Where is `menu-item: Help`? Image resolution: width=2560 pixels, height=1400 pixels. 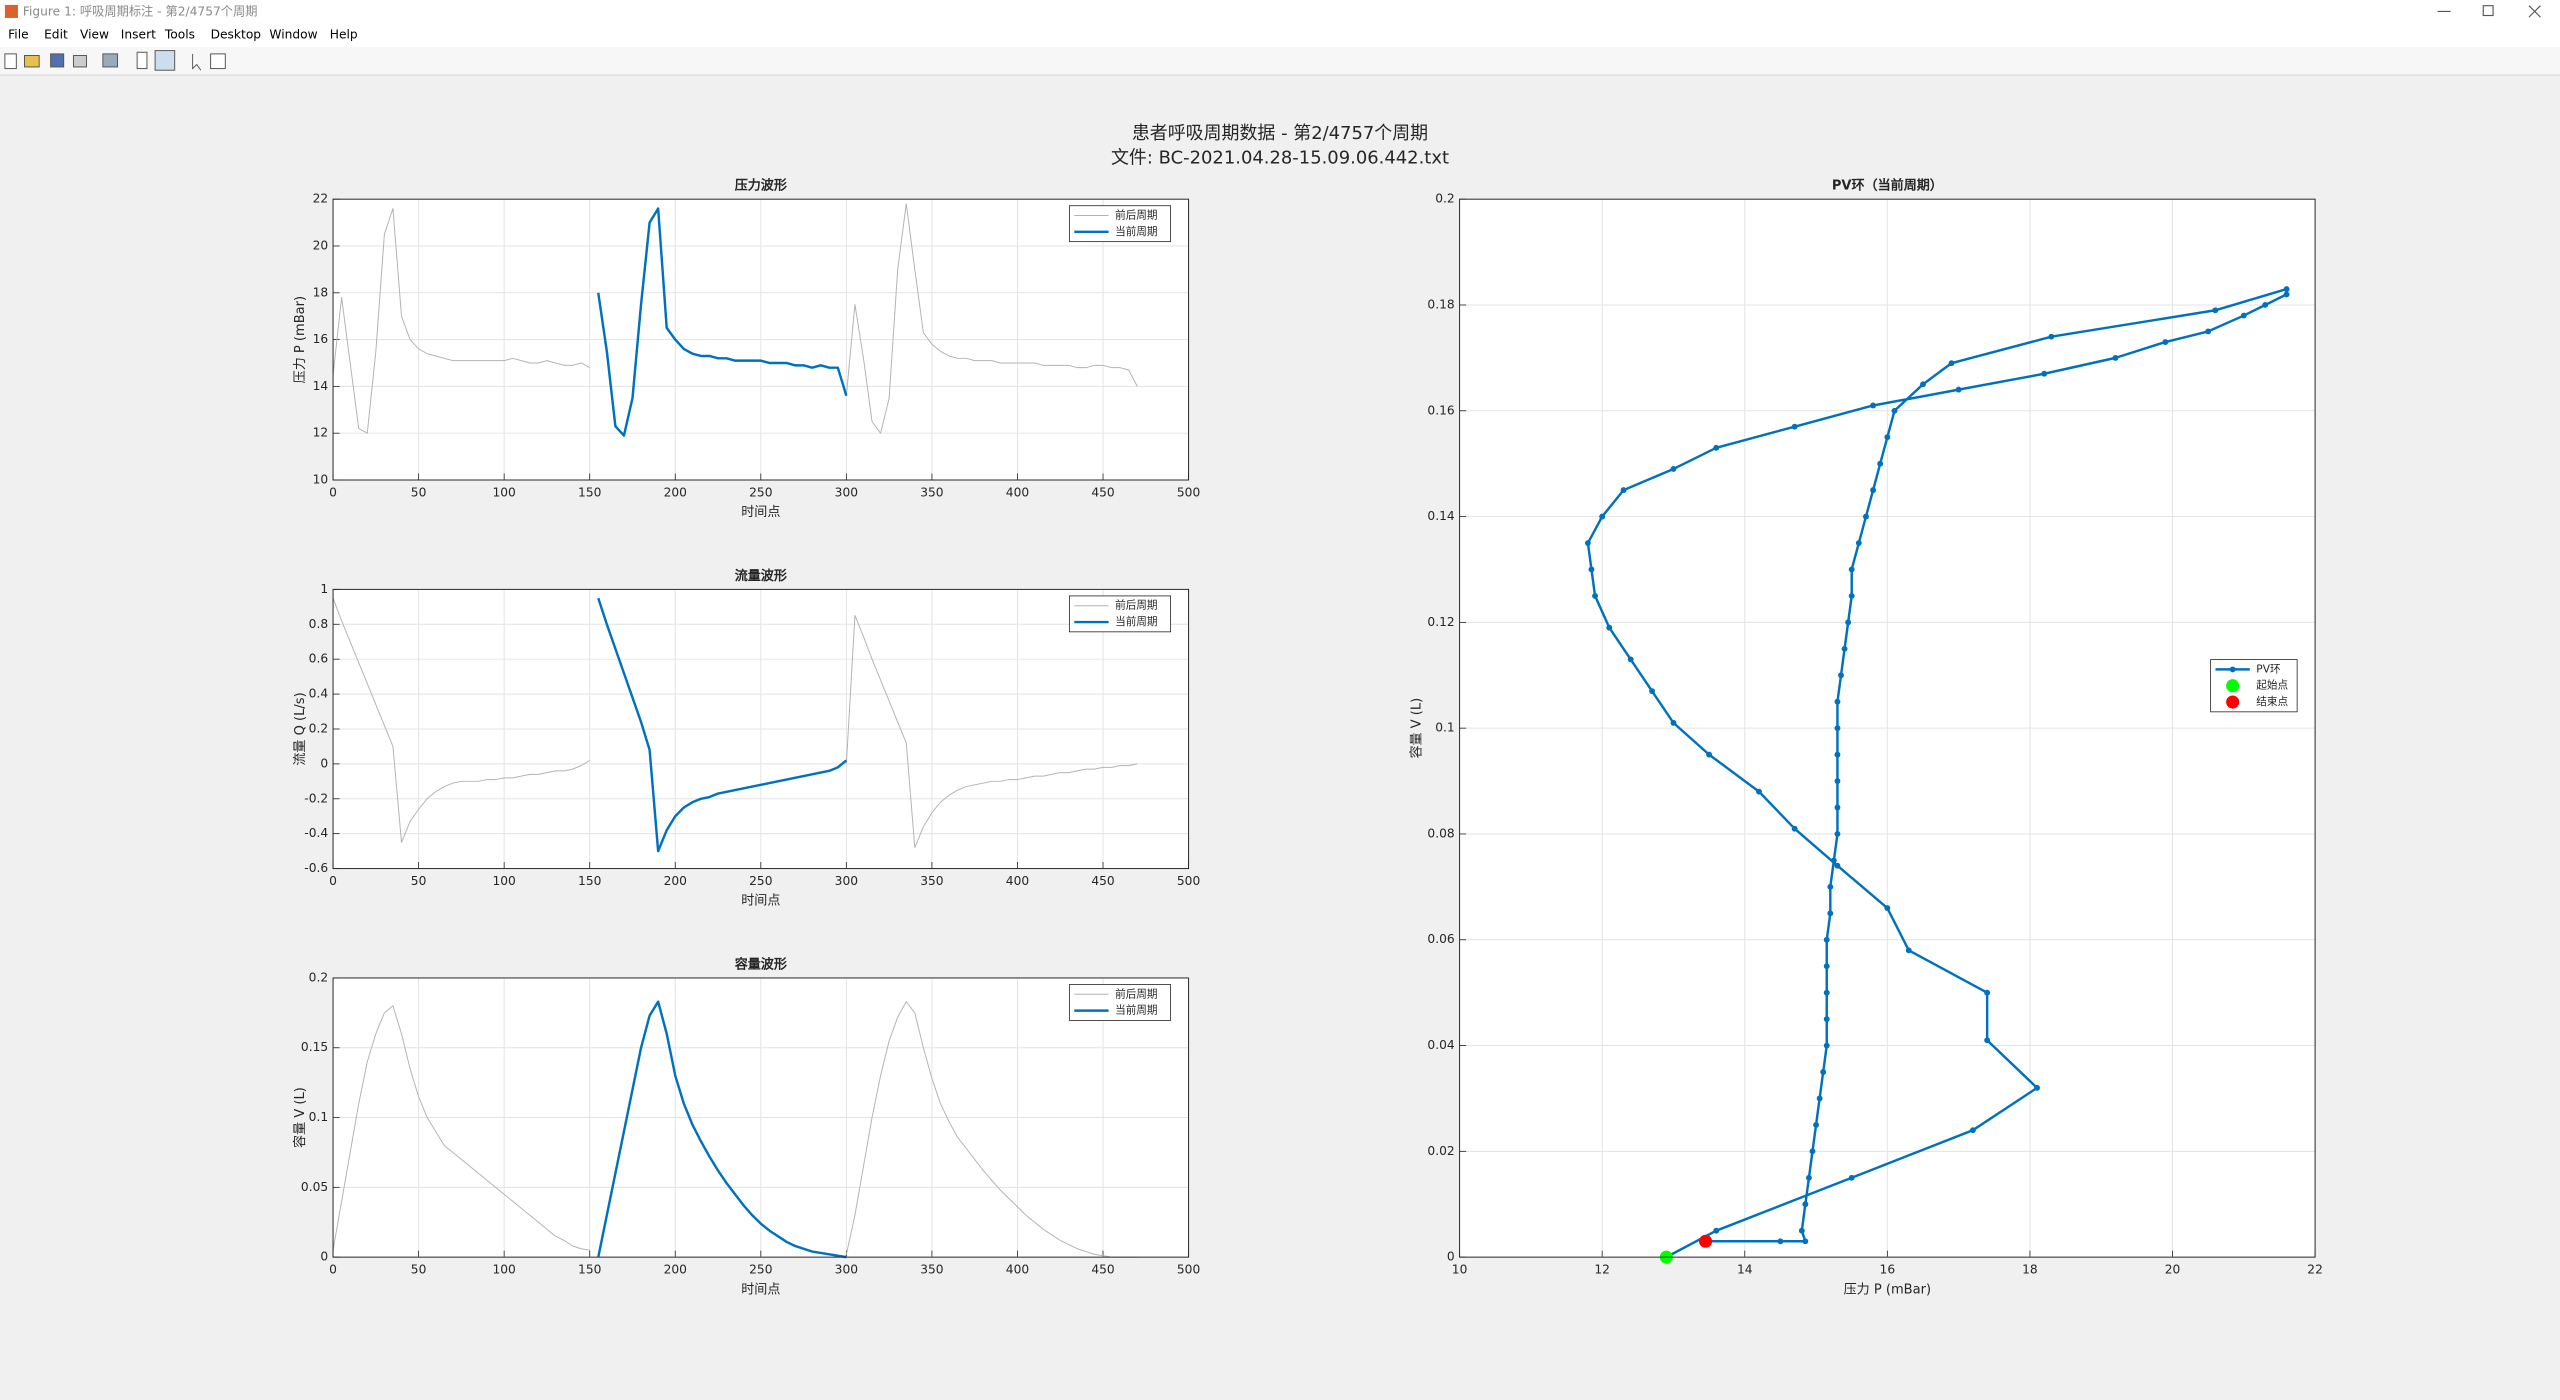
menu-item: Help is located at coordinates (344, 35).